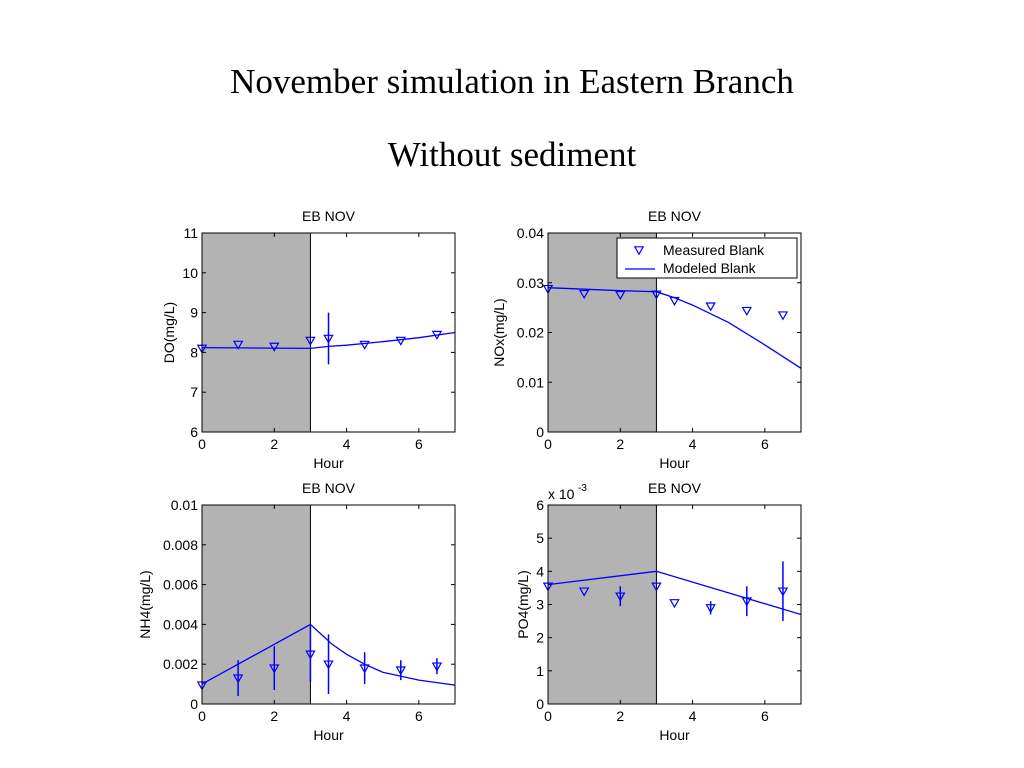 Image resolution: width=1024 pixels, height=768 pixels. I want to click on y-axis-label: PO4(mg/L), so click(523, 604).